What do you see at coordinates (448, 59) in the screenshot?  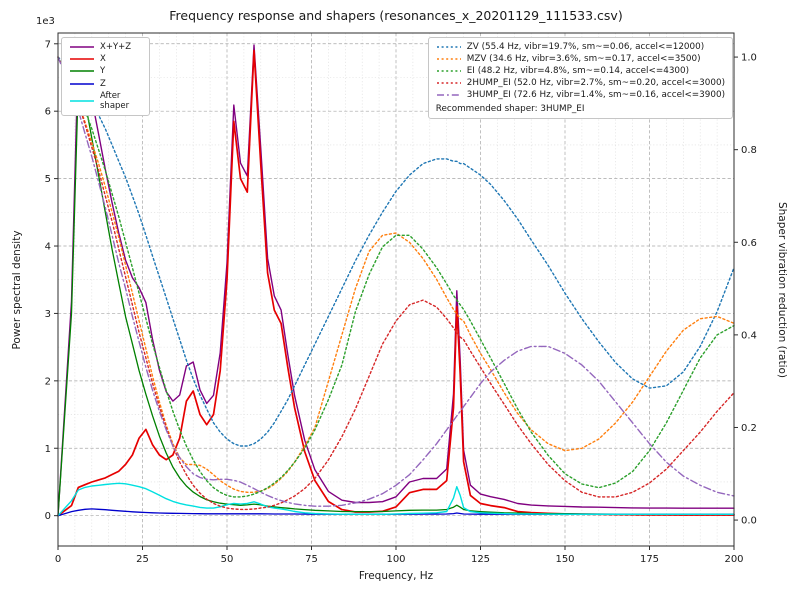 I see `legend-line-sample-mzv` at bounding box center [448, 59].